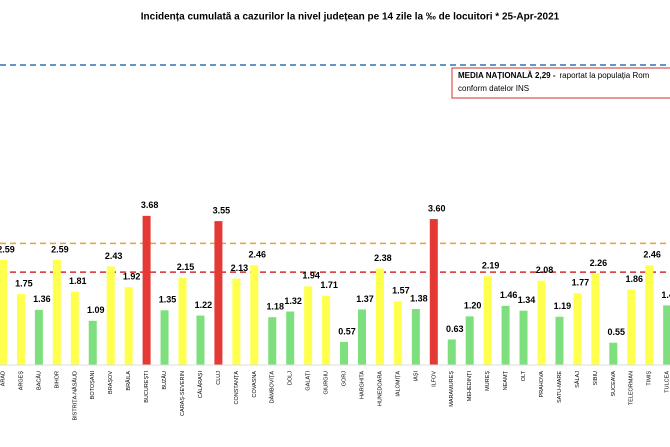  I want to click on x-tick-label: ARAD, so click(3, 378).